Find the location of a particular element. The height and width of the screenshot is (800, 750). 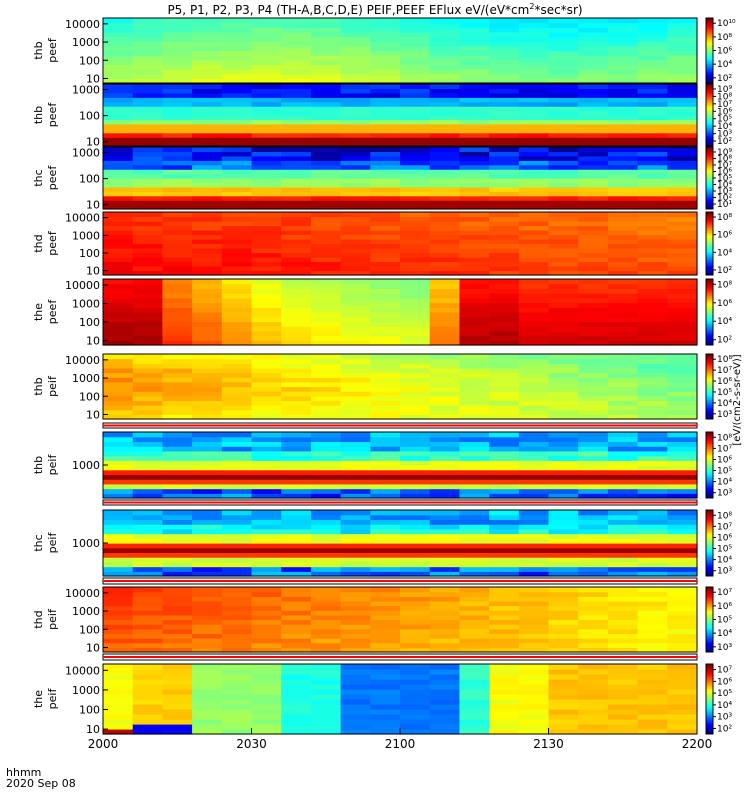

colorbar-tick-label: 10⁷ is located at coordinates (724, 105).